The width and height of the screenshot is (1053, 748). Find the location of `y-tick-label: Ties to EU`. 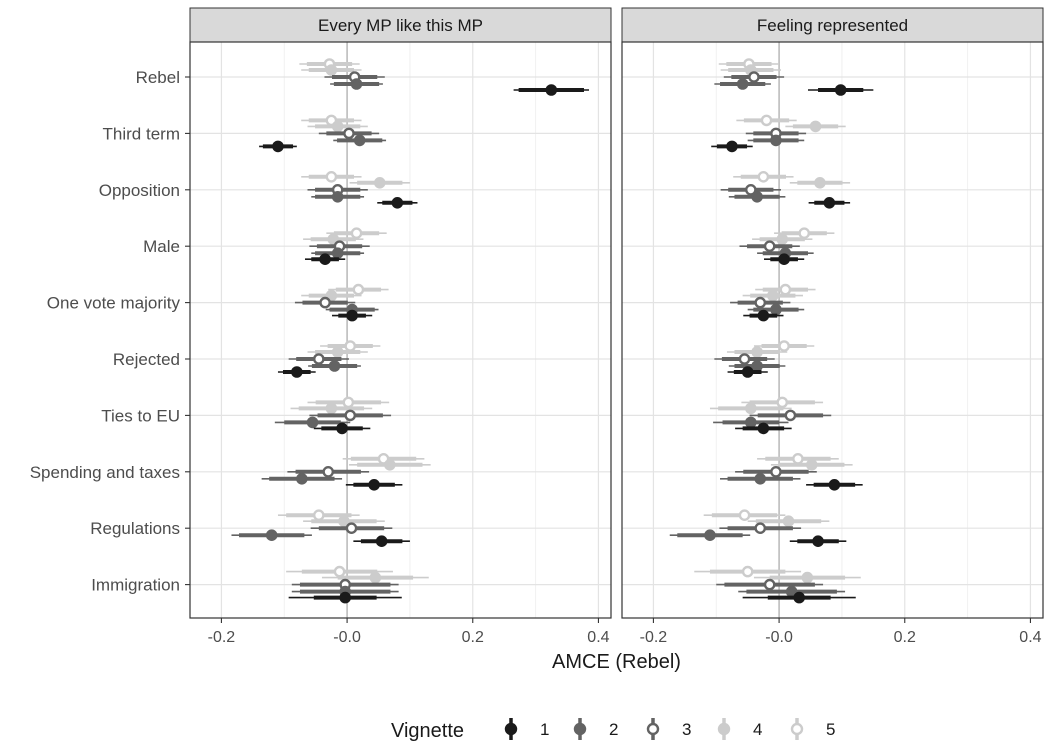

y-tick-label: Ties to EU is located at coordinates (140, 415).